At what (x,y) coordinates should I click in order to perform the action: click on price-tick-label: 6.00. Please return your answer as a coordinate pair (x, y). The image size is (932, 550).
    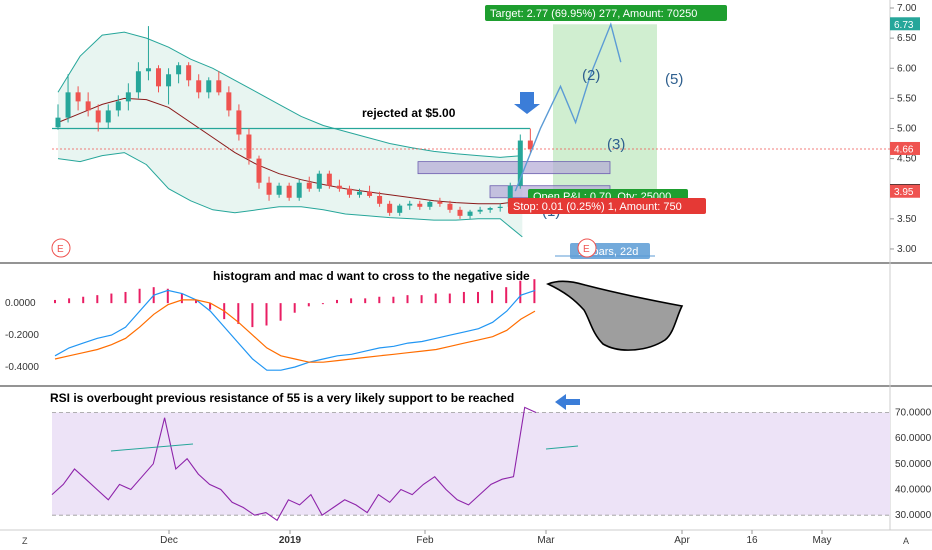
    Looking at the image, I should click on (907, 68).